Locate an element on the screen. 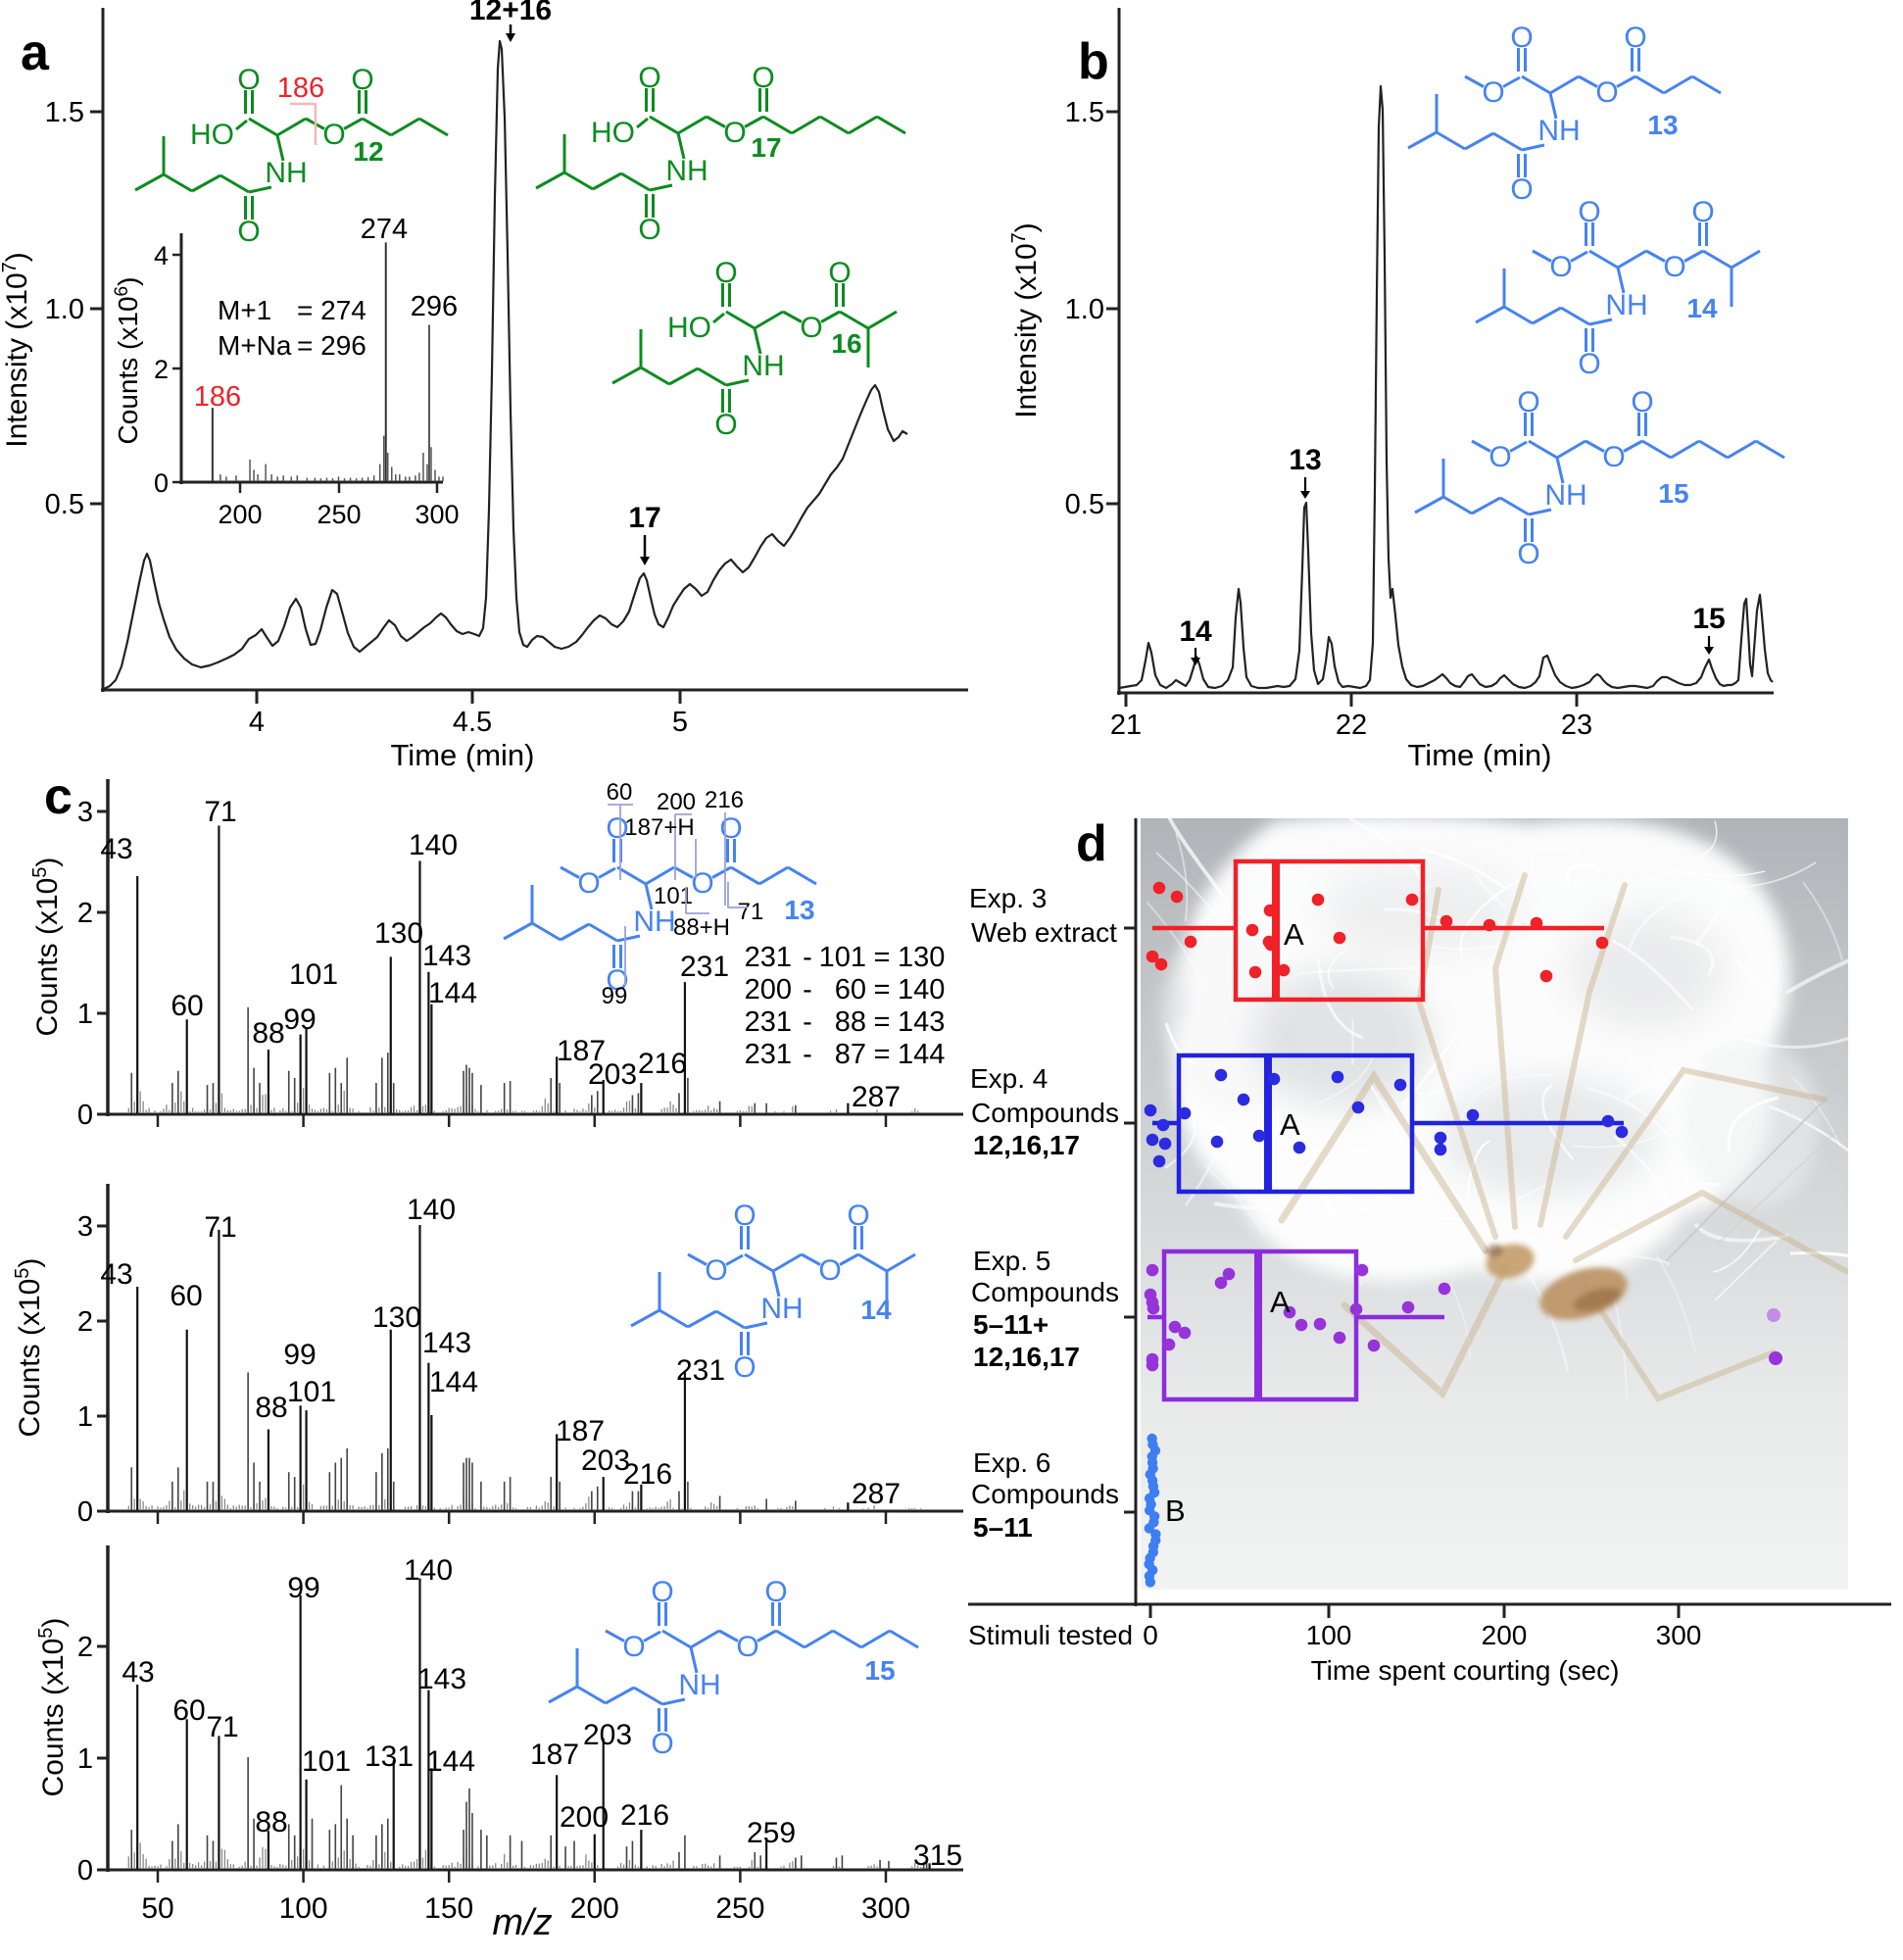 The image size is (1903, 1960). svg-text: 15 is located at coordinates (879, 1670).